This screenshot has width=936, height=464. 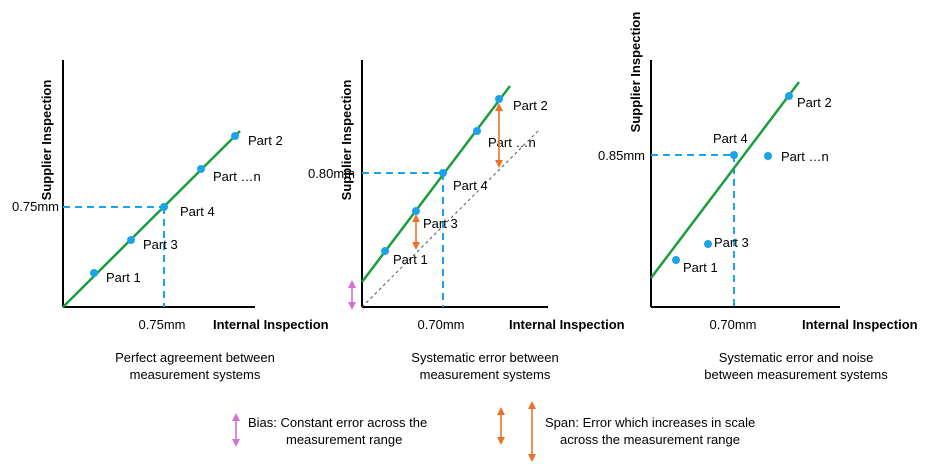 What do you see at coordinates (650, 439) in the screenshot?
I see `legend-span-text: across the measurement range` at bounding box center [650, 439].